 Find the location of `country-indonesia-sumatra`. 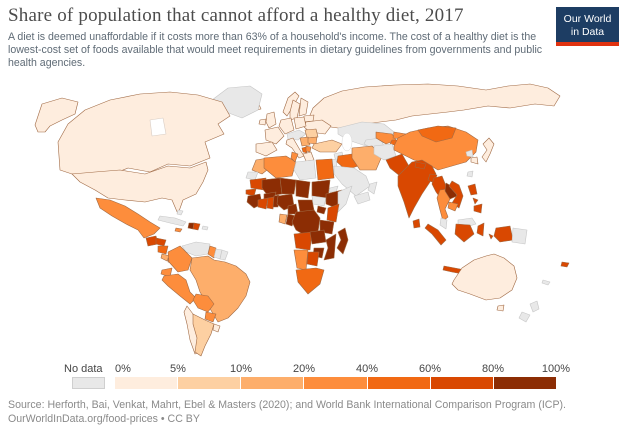

country-indonesia-sumatra is located at coordinates (435, 234).